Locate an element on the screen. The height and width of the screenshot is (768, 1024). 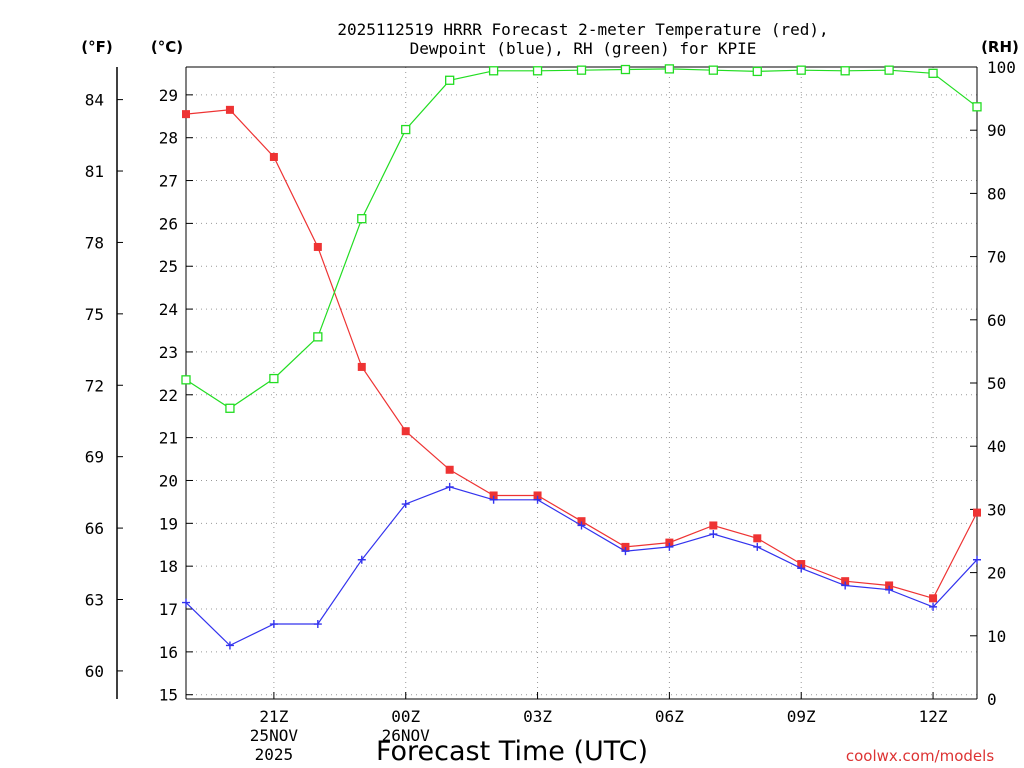
celsius-tick-label: 23 is located at coordinates (168, 352).